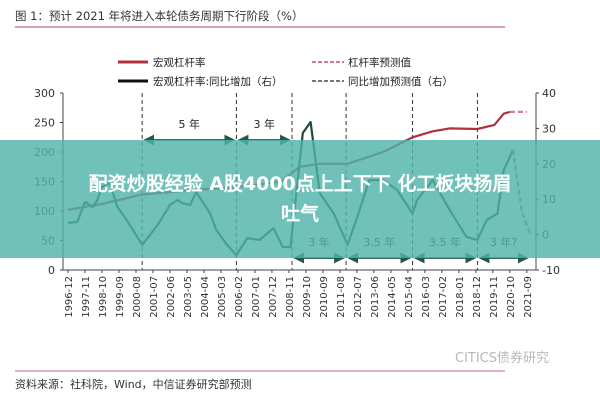 Image resolution: width=600 pixels, height=404 pixels. I want to click on x-tick-label: 1996-12, so click(69, 297).